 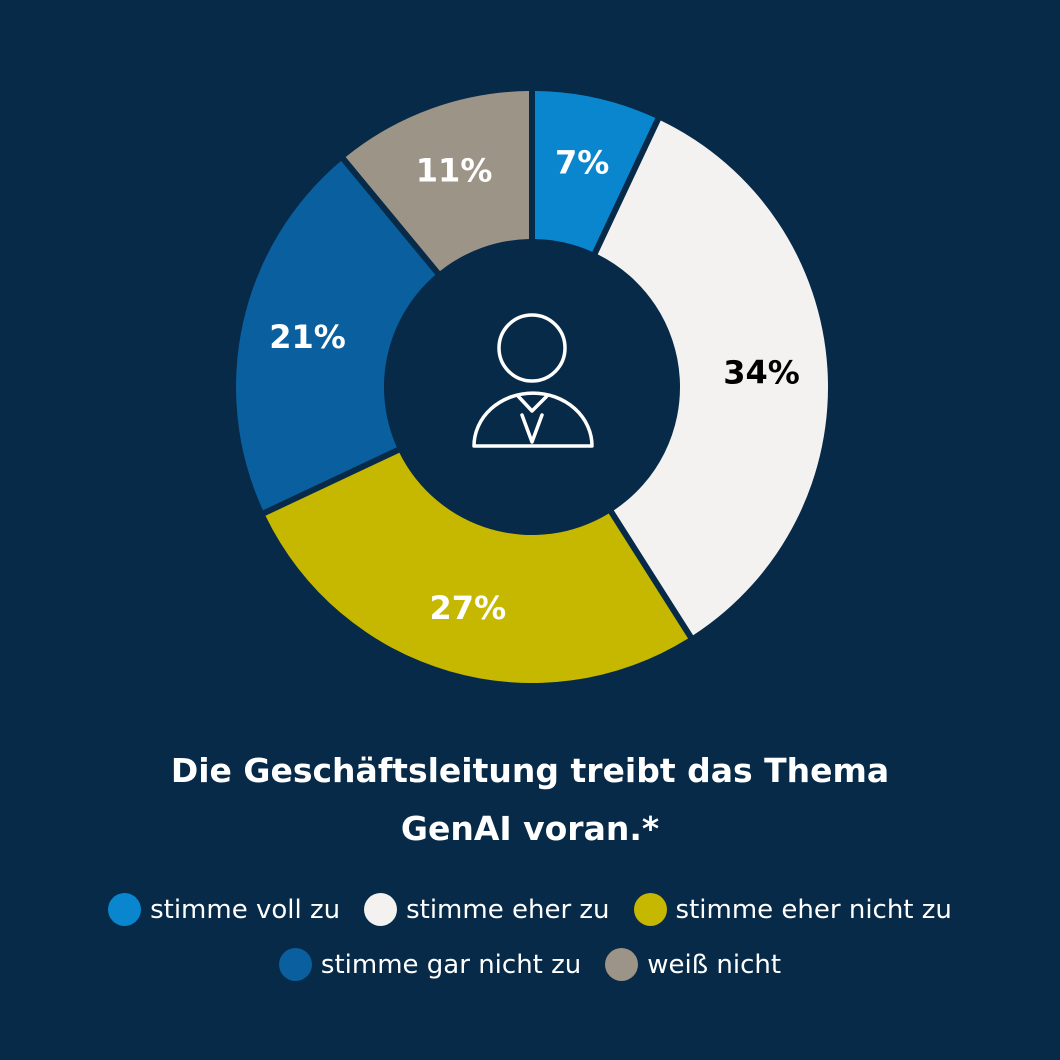 I want to click on legend-item-stimme-voll-zu: stimme voll zu, so click(x=224, y=909).